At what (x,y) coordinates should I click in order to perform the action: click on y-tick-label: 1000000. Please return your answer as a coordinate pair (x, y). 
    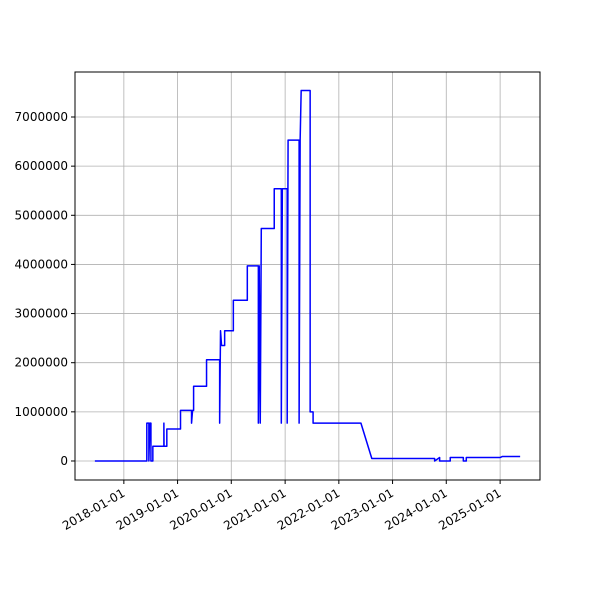
    Looking at the image, I should click on (41, 412).